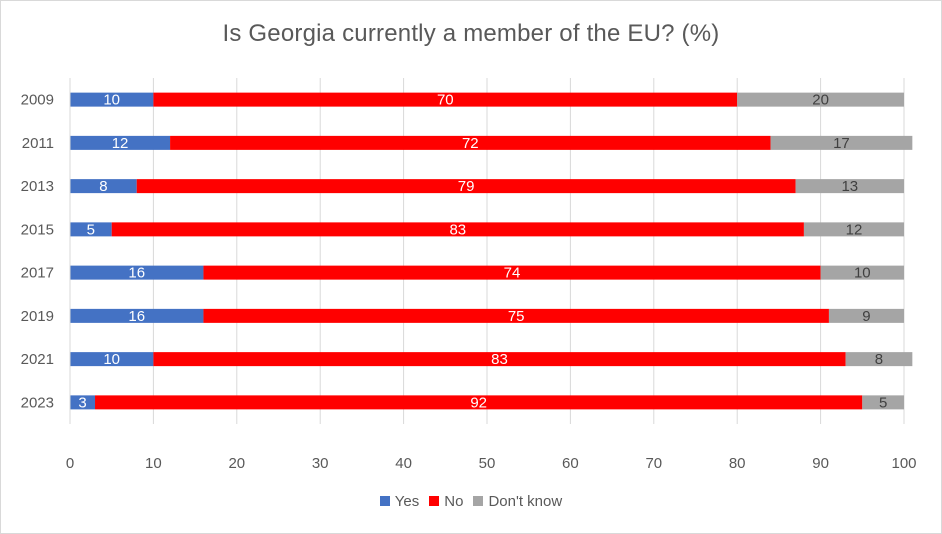 This screenshot has height=534, width=942. What do you see at coordinates (471, 501) in the screenshot?
I see `chart-legend: Yes No Don't know` at bounding box center [471, 501].